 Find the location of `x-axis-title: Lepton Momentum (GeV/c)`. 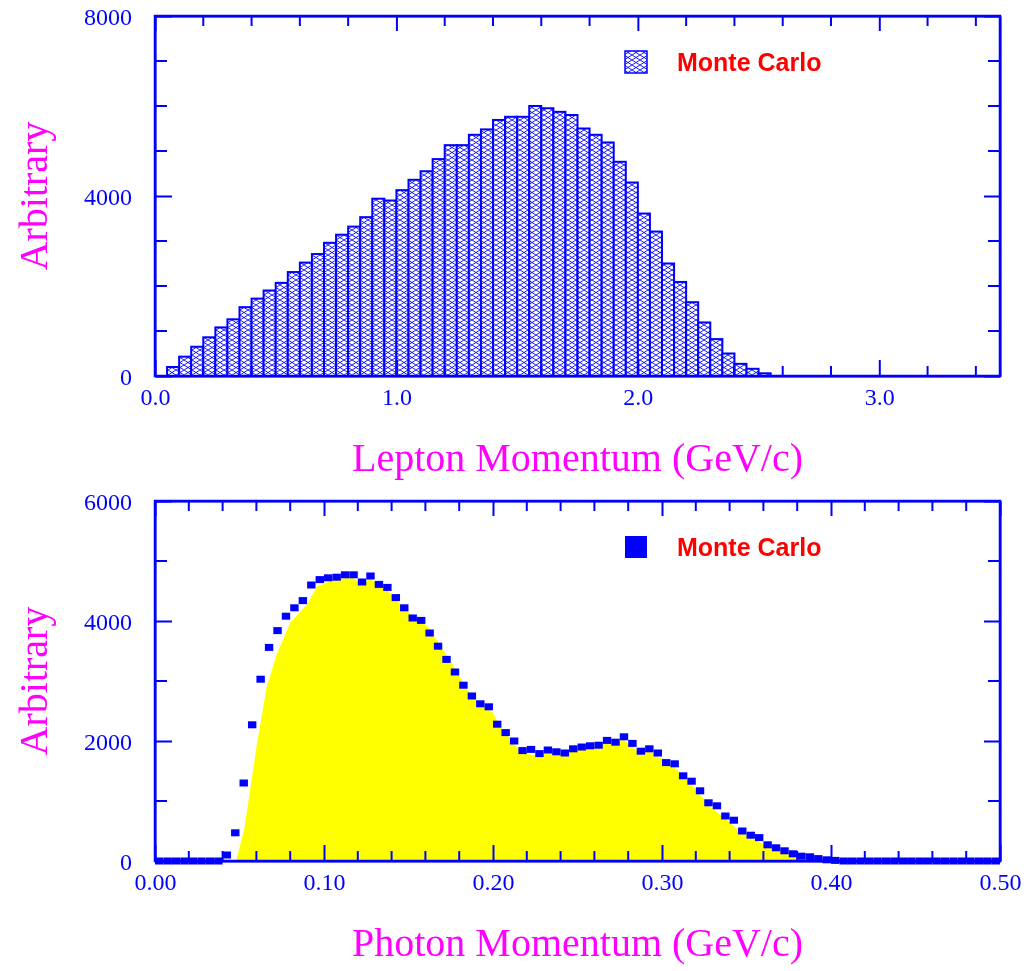

x-axis-title: Lepton Momentum (GeV/c) is located at coordinates (577, 457).